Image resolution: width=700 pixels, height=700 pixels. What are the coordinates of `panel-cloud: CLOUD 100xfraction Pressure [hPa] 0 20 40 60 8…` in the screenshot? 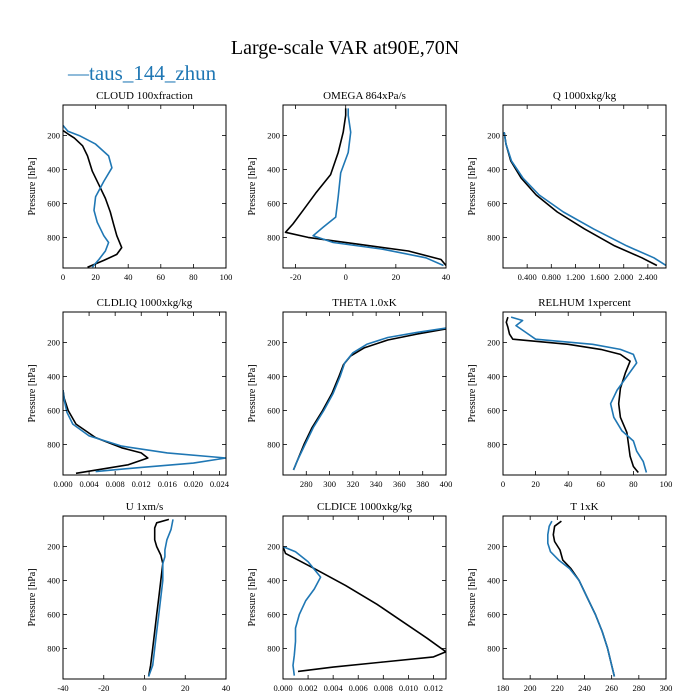 It's located at (129, 186).